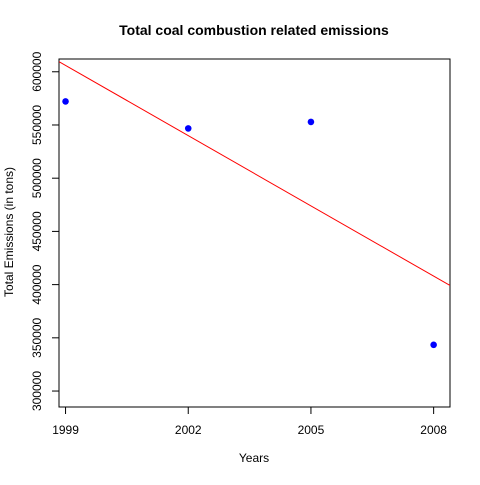 The width and height of the screenshot is (480, 485). I want to click on y-tick-label: 600000, so click(37, 71).